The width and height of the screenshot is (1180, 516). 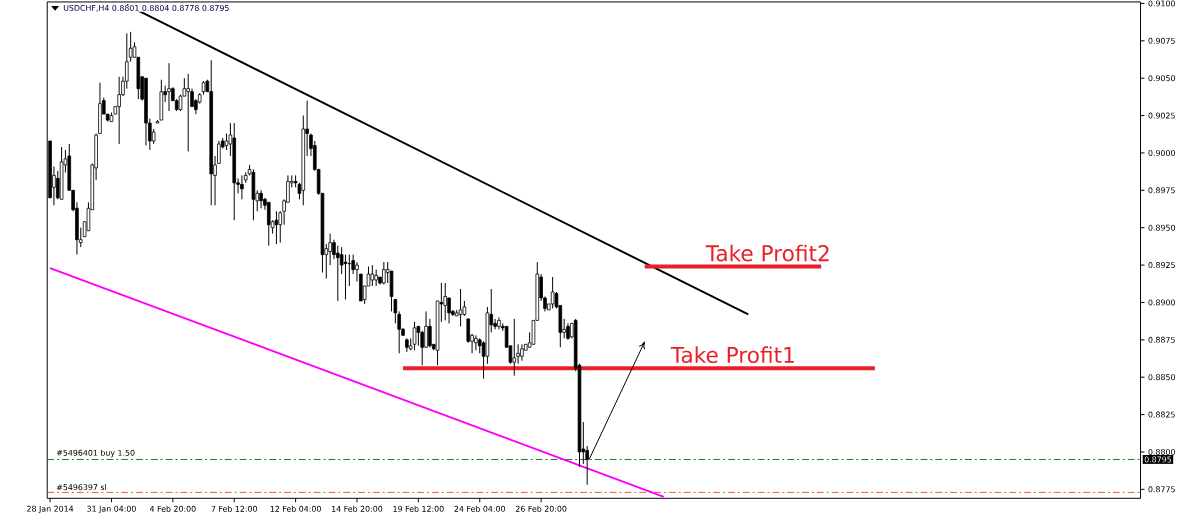 What do you see at coordinates (732, 355) in the screenshot?
I see `series-label: Take Profit1` at bounding box center [732, 355].